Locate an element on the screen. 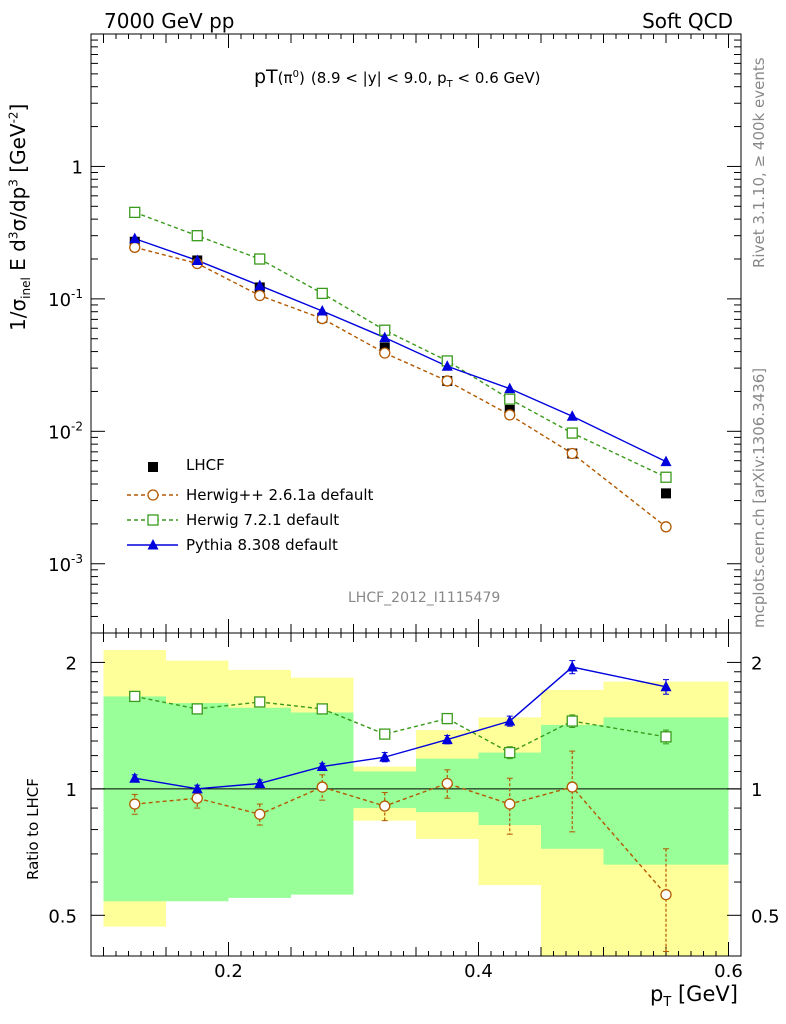  legend-marker-pythia is located at coordinates (153, 544).